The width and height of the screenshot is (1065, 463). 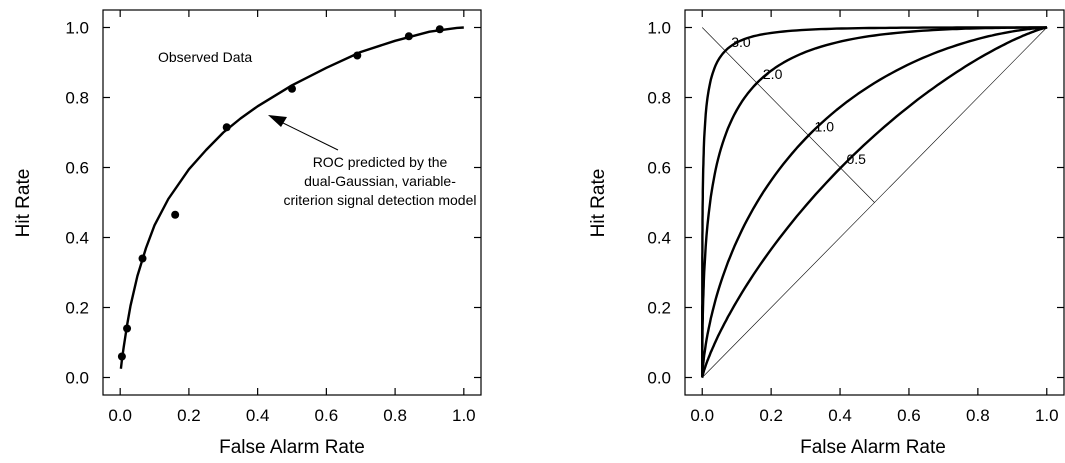 I want to click on left-y-axis-label: Hit Rate, so click(x=23, y=203).